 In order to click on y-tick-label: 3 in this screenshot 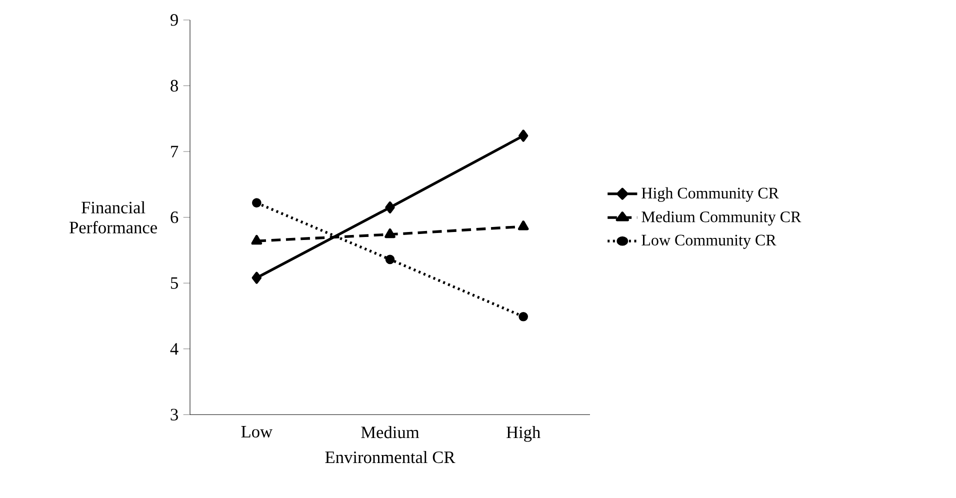, I will do `click(174, 414)`.